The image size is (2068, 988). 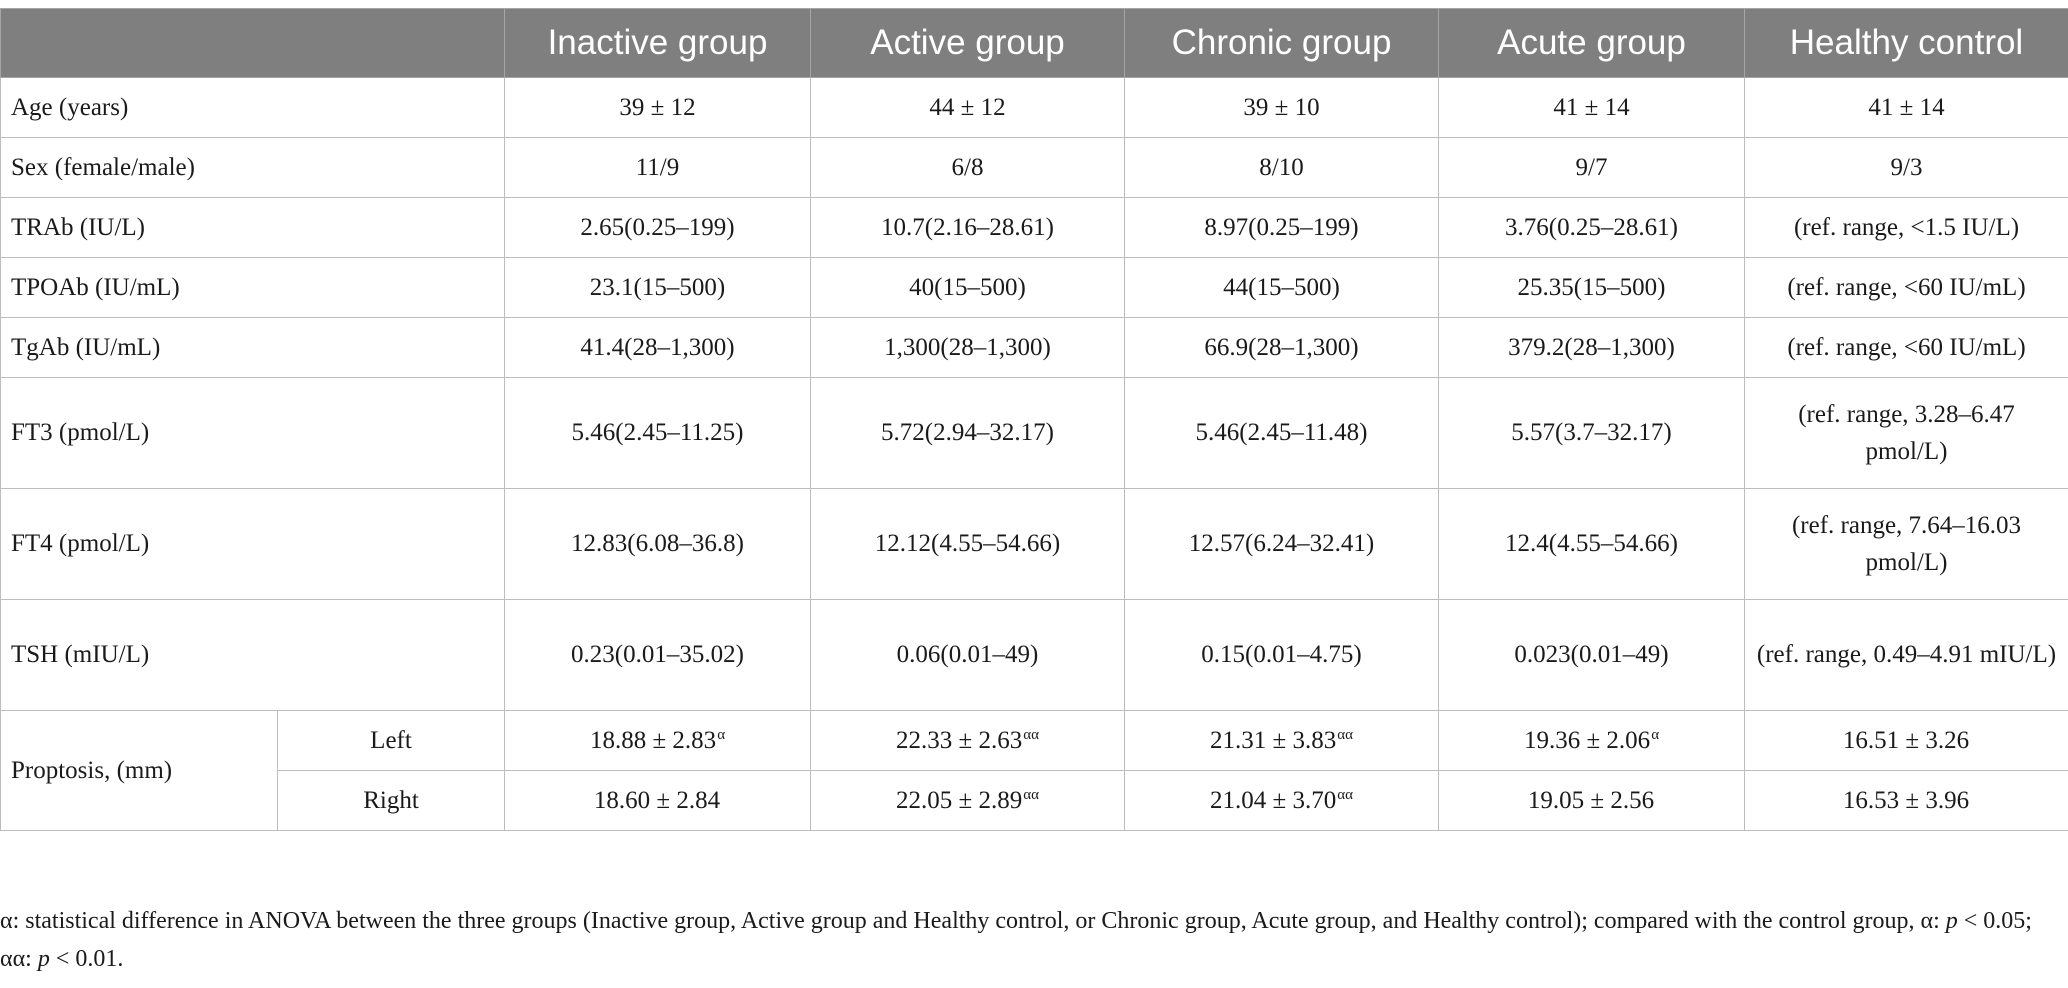 I want to click on cell-value: 16.51 ± 3.26, so click(x=1906, y=740).